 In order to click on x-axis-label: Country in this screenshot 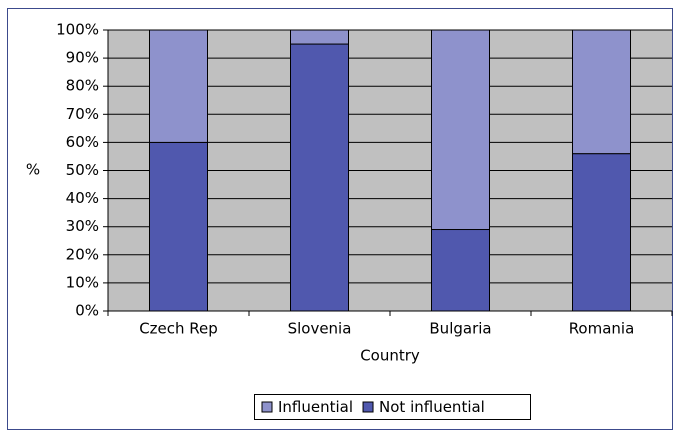, I will do `click(390, 356)`.